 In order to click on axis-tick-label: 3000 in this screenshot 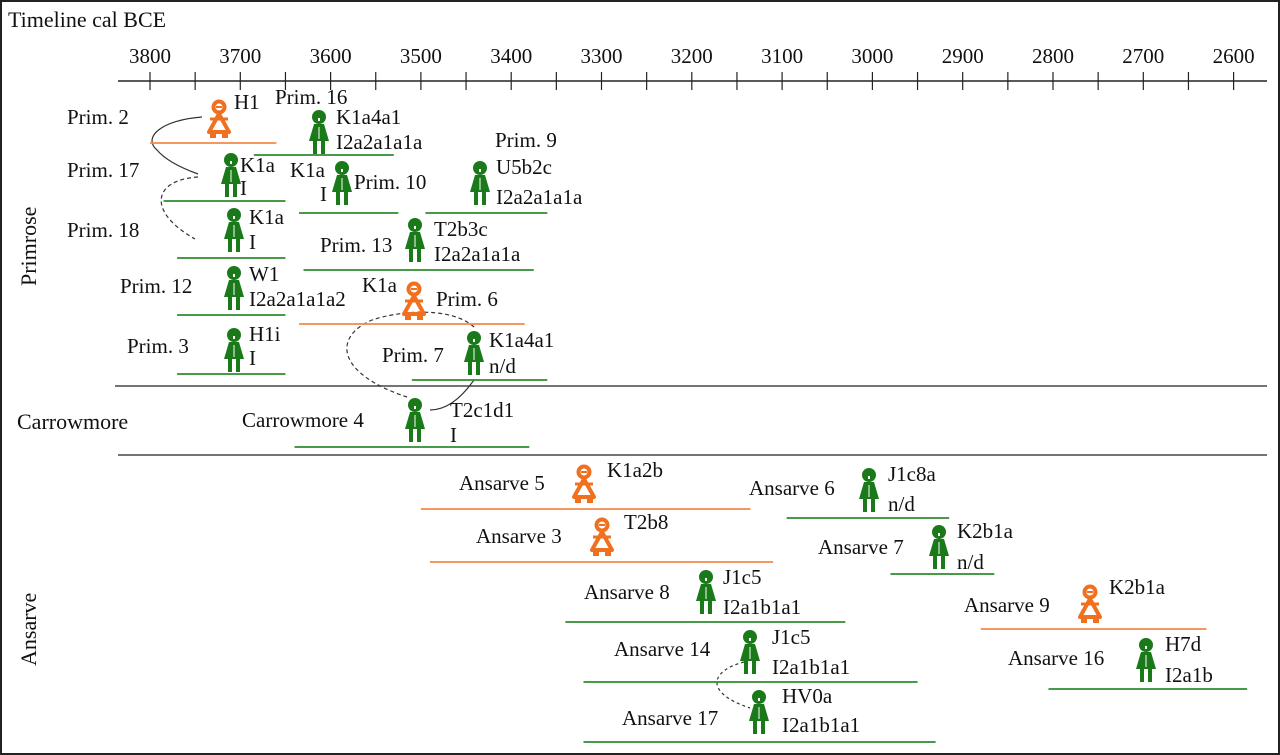, I will do `click(872, 56)`.